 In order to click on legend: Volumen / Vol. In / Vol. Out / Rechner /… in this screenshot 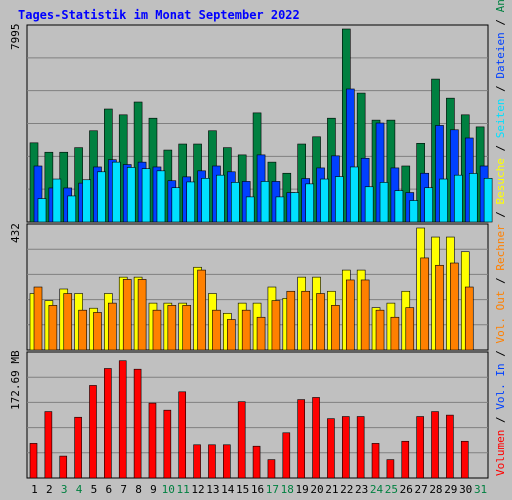, I will do `click(500, 238)`.